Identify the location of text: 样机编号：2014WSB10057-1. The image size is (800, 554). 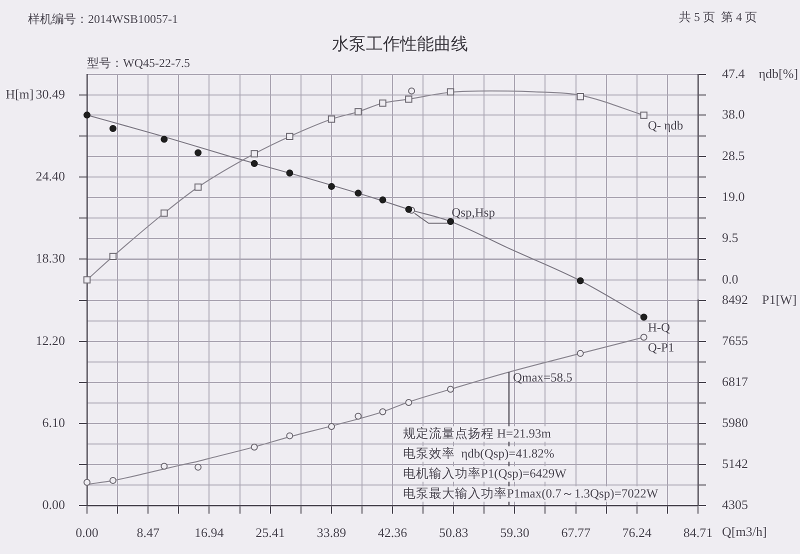
(103, 19).